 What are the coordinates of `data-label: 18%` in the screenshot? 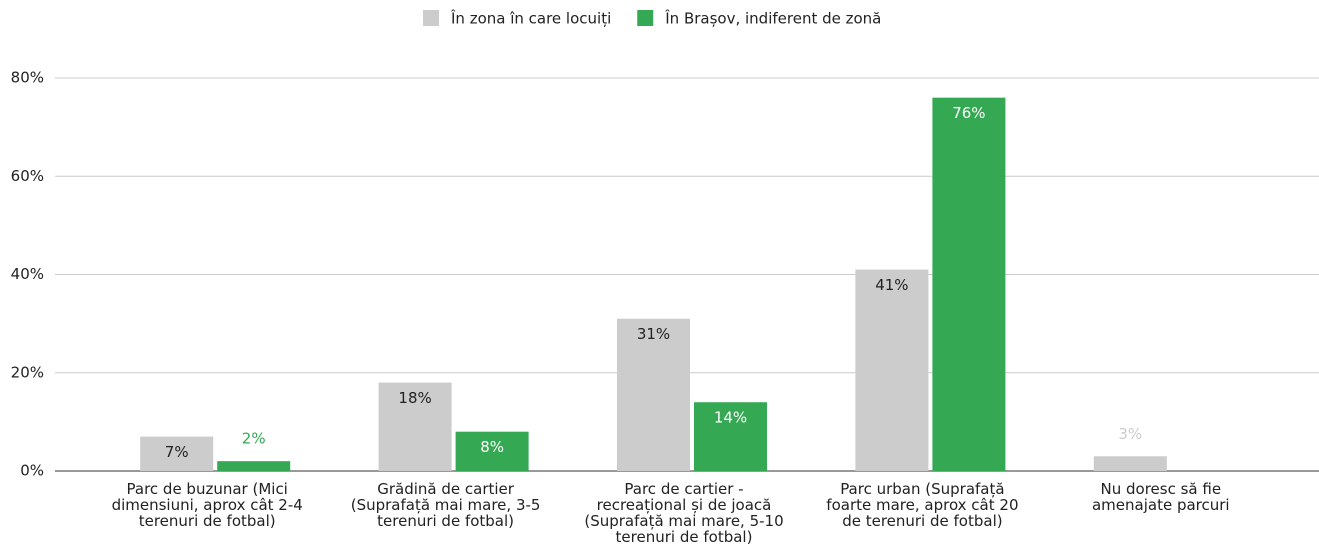 It's located at (414, 398).